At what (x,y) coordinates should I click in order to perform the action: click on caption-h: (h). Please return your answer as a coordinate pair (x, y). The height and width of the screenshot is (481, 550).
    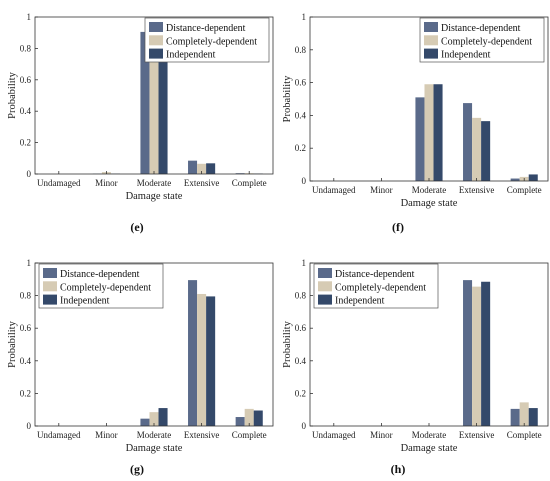
    Looking at the image, I should click on (398, 469).